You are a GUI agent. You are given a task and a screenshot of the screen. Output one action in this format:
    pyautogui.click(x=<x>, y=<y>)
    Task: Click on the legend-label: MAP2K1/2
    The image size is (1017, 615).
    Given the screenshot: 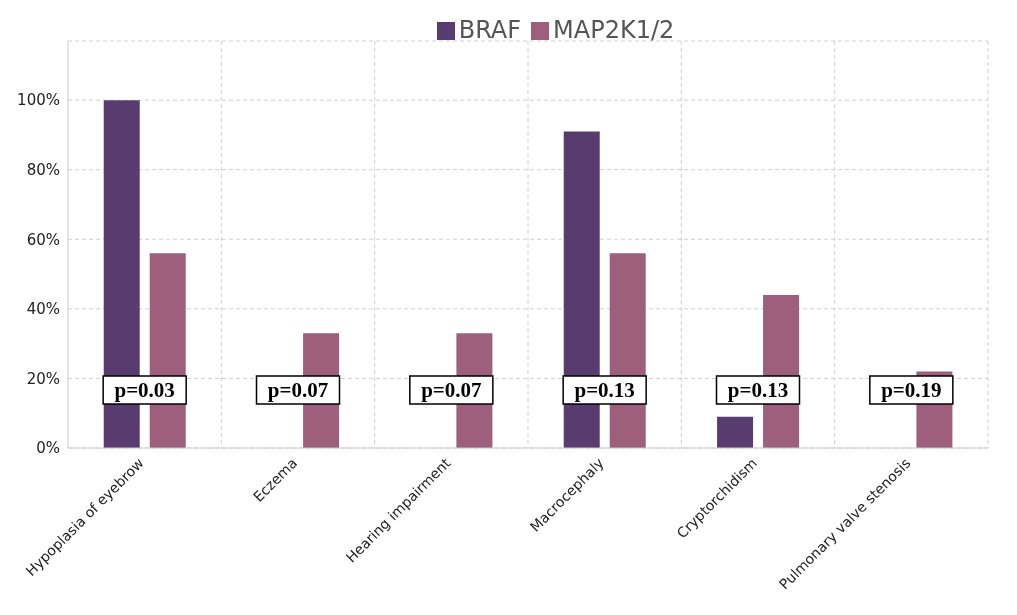 What is the action you would take?
    pyautogui.click(x=614, y=30)
    